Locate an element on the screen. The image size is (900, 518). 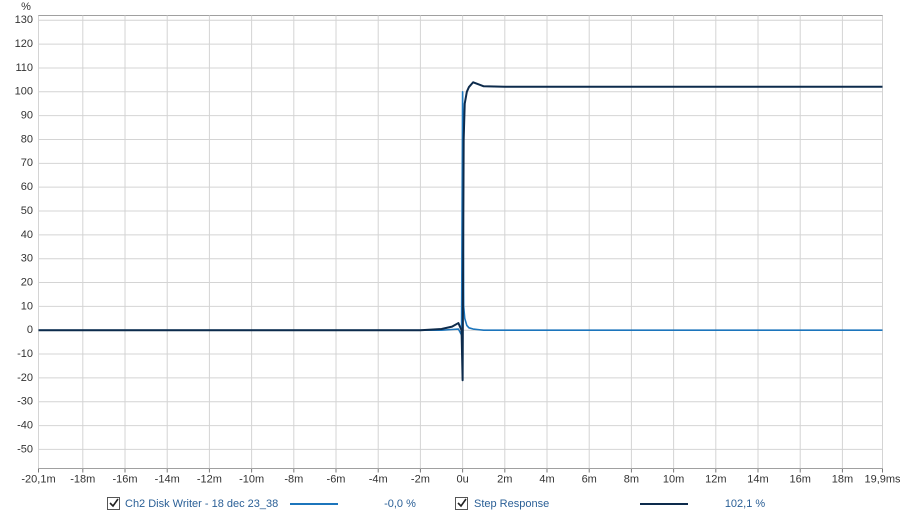
legend-label: Ch2 Disk Writer - 18 dec 23_38 is located at coordinates (201, 504).